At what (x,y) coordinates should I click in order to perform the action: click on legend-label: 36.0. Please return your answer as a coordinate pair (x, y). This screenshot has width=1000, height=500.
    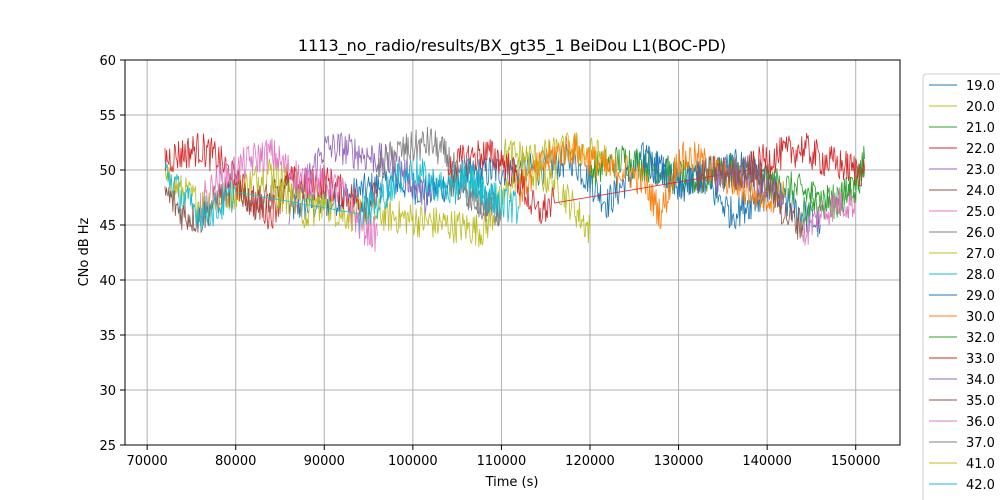
    Looking at the image, I should click on (980, 422).